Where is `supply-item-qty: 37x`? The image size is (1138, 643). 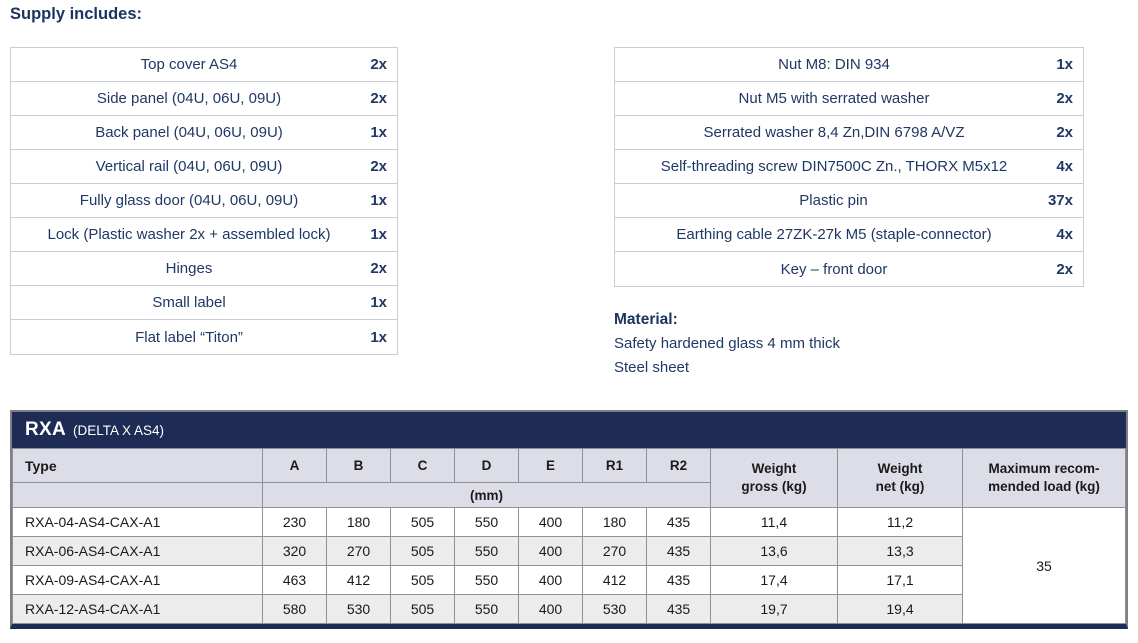 supply-item-qty: 37x is located at coordinates (1060, 200).